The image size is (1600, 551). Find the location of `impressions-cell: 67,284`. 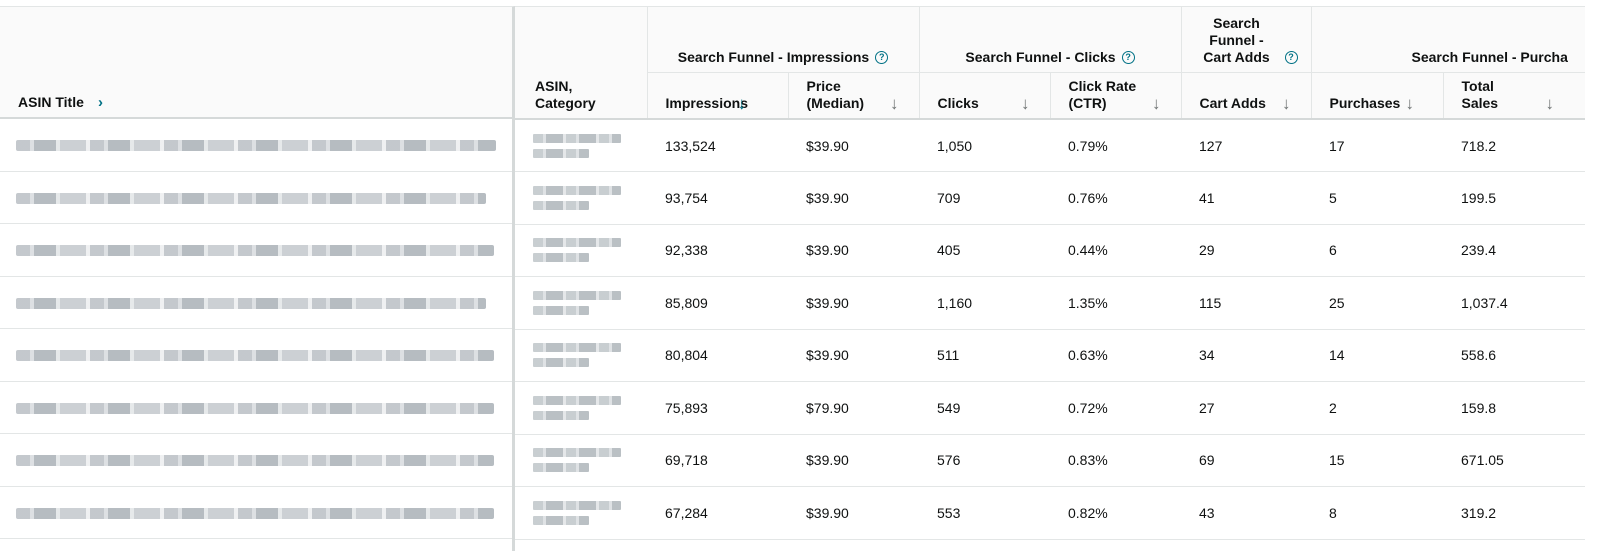

impressions-cell: 67,284 is located at coordinates (717, 513).